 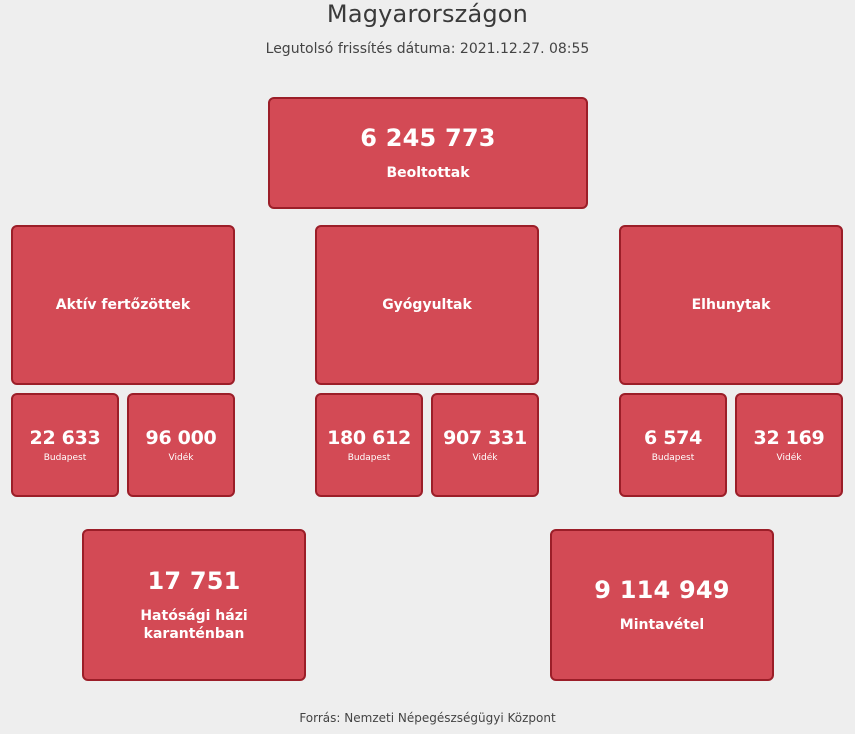 What do you see at coordinates (789, 438) in the screenshot?
I see `deceased-videk-value: 32 169` at bounding box center [789, 438].